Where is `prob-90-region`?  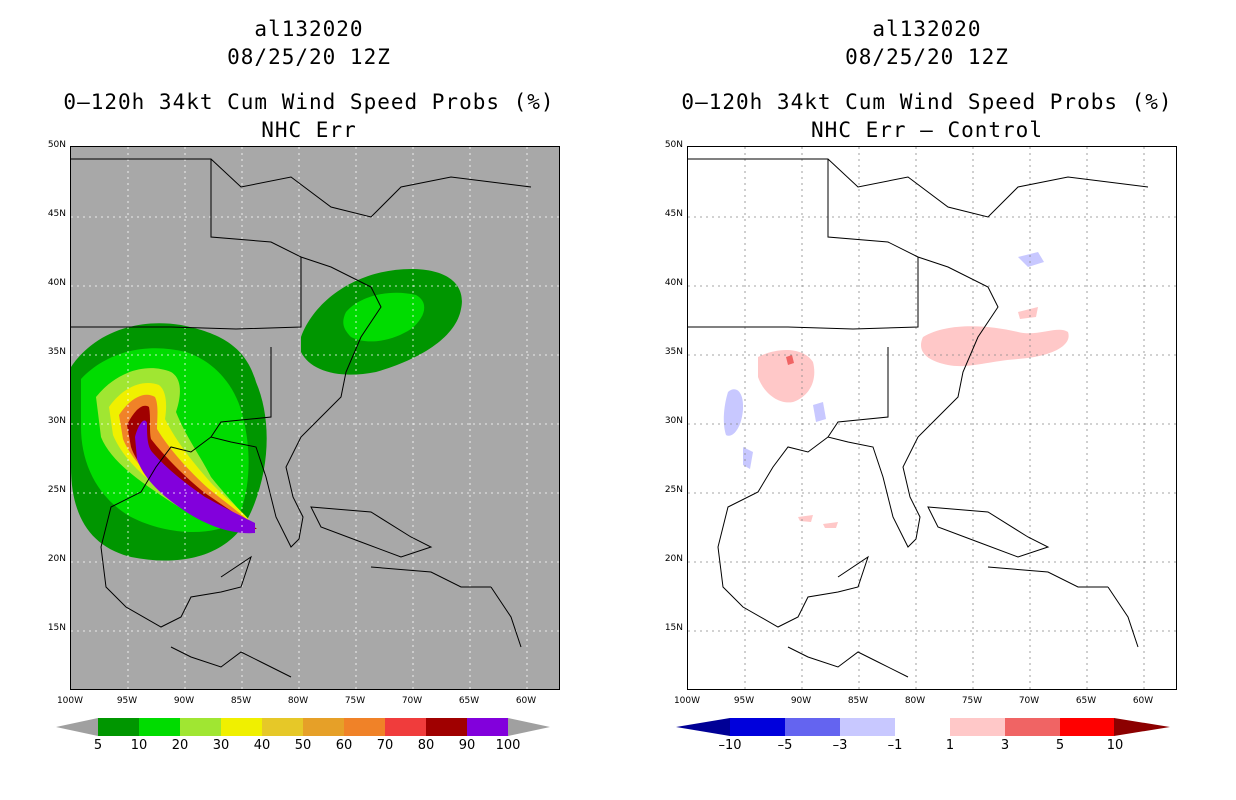
prob-90-region is located at coordinates (195, 477).